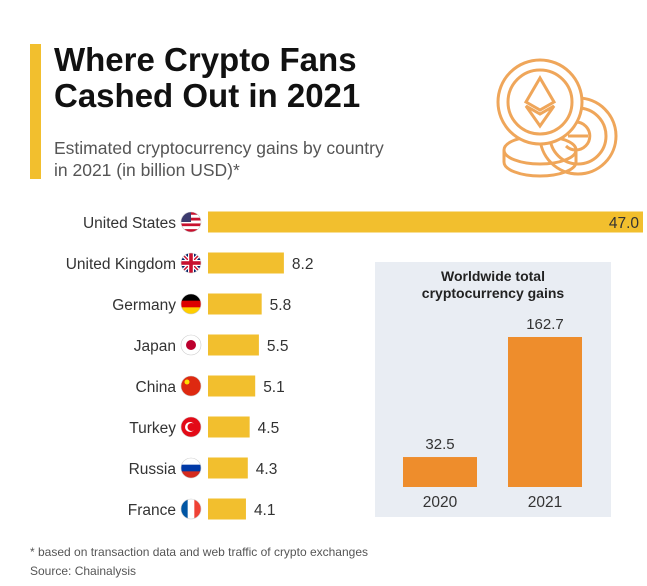 Image resolution: width=647 pixels, height=586 pixels. I want to click on country-value-label: 5.5, so click(278, 346).